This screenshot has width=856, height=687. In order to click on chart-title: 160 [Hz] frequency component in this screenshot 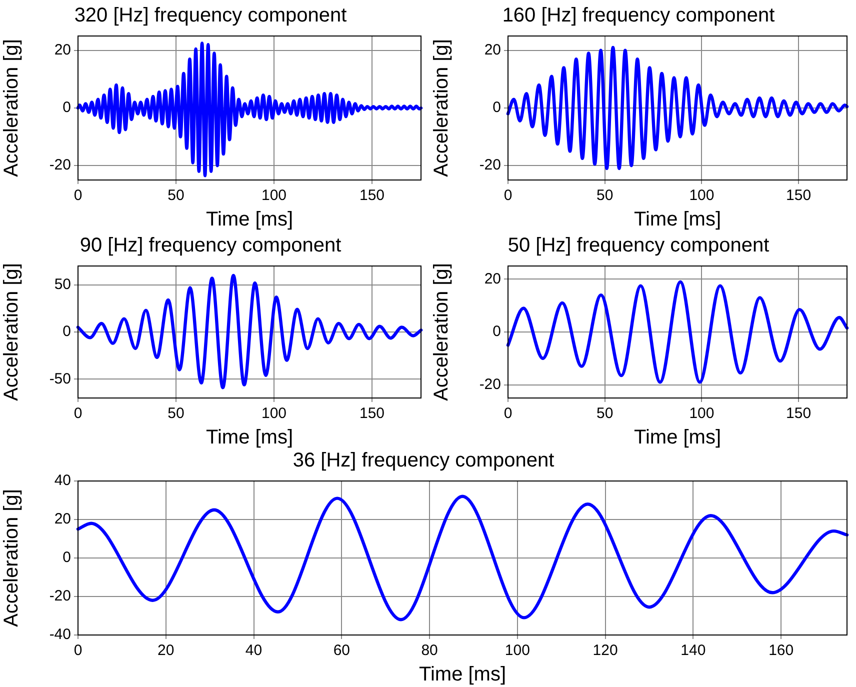, I will do `click(639, 15)`.